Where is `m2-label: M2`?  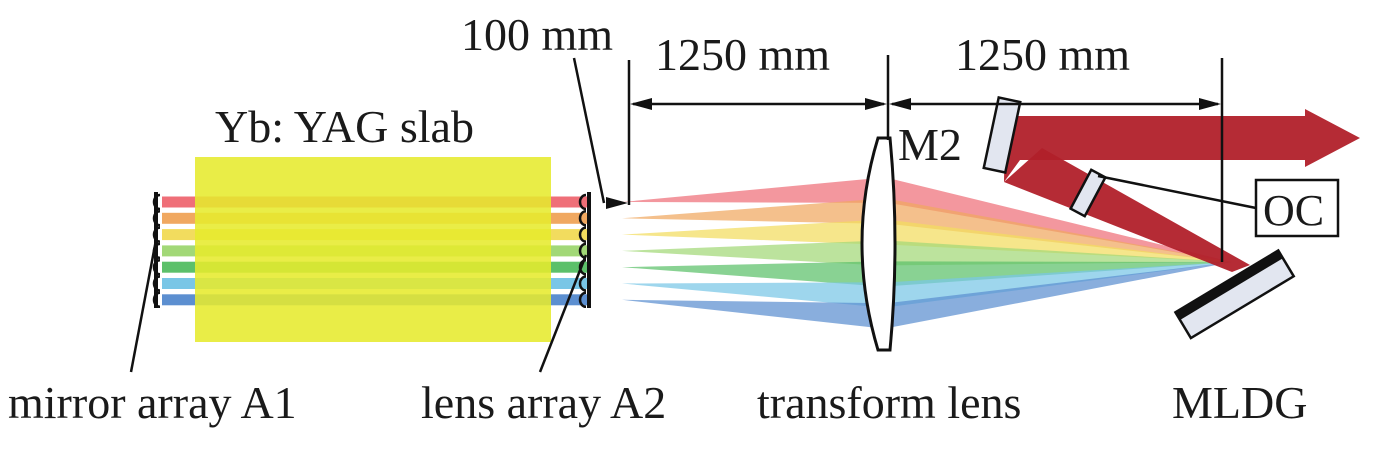 m2-label: M2 is located at coordinates (930, 144).